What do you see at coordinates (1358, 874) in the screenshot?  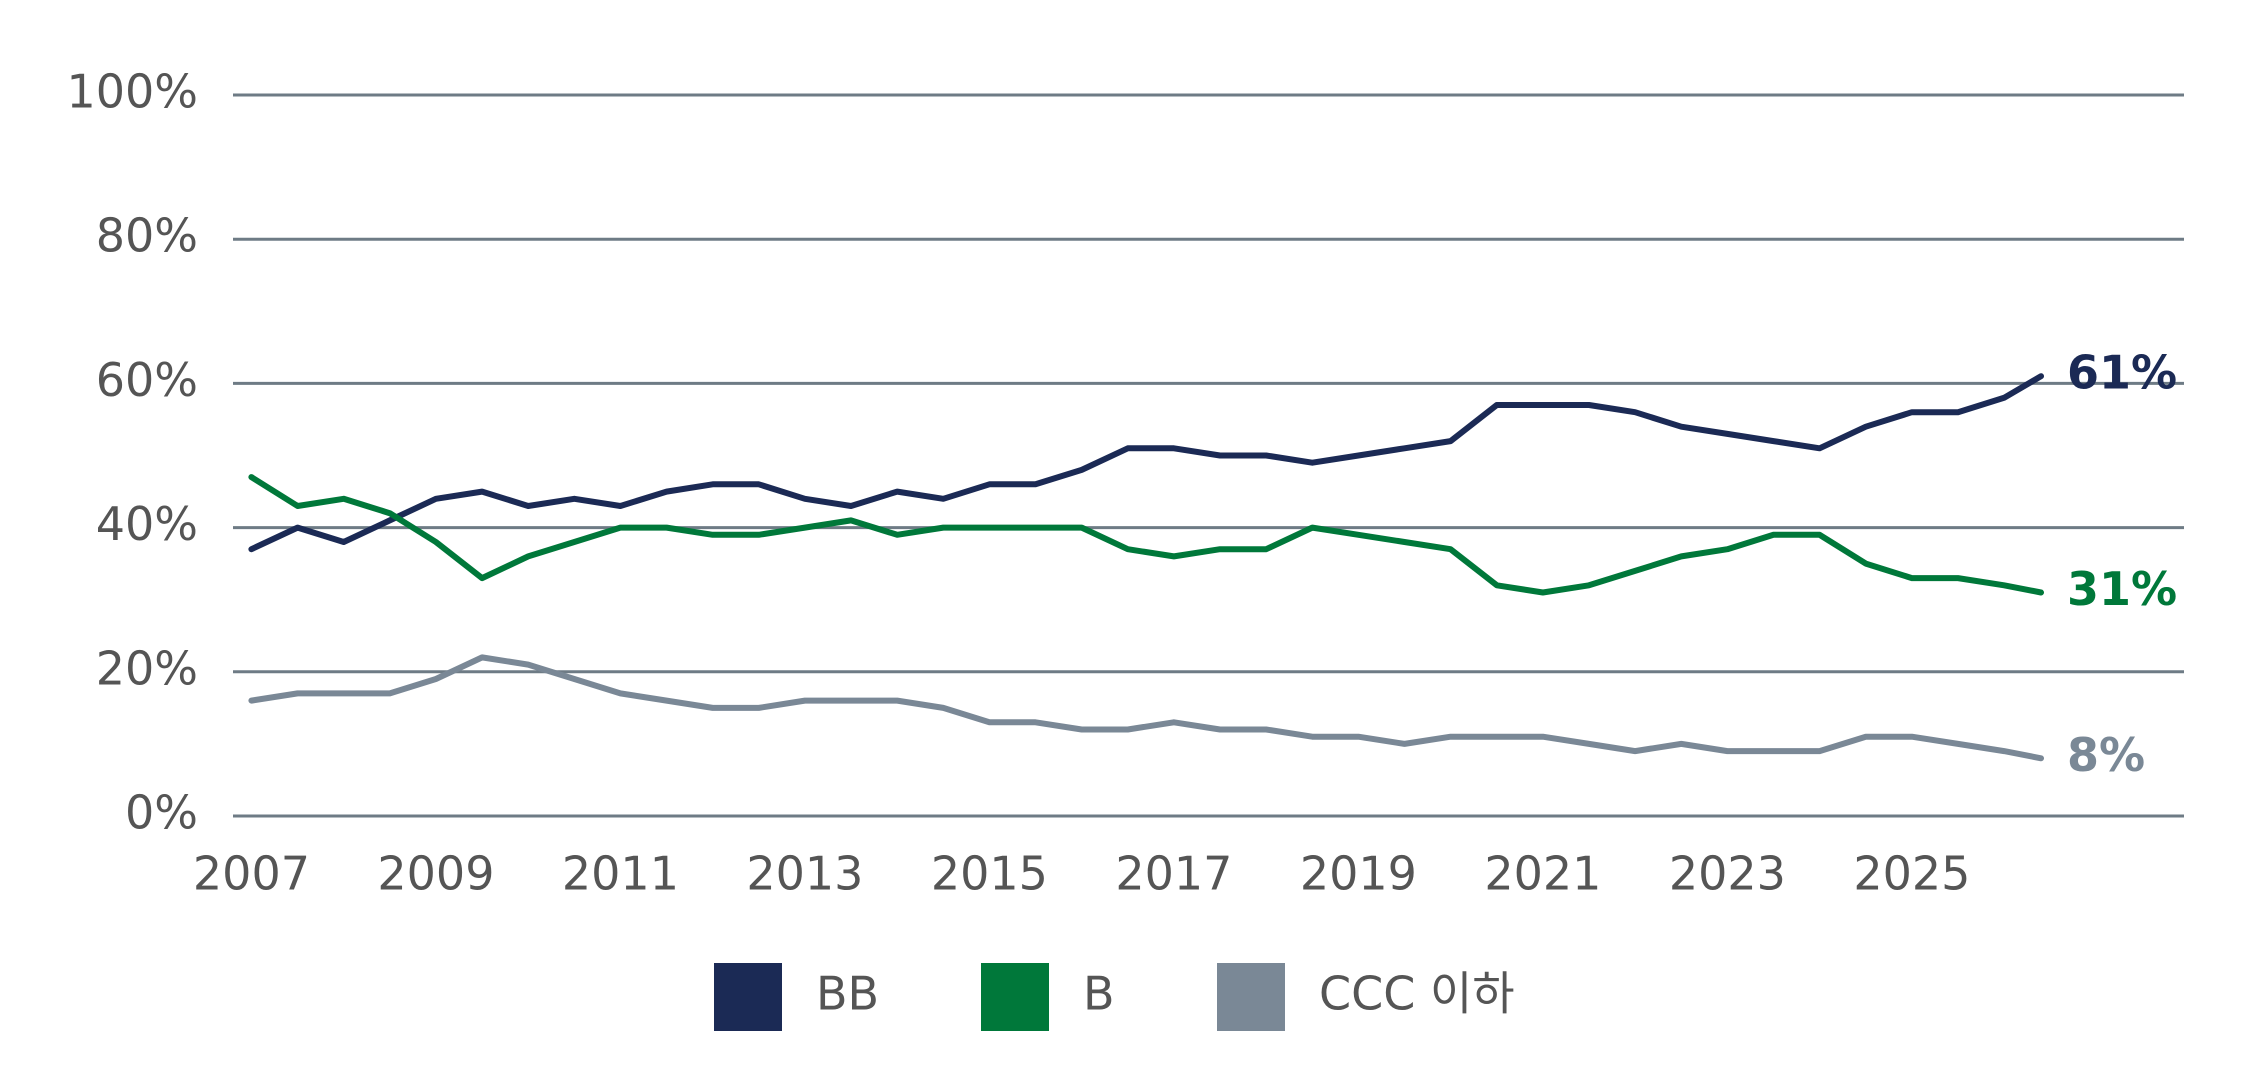 I see `x-tick-label: 2019` at bounding box center [1358, 874].